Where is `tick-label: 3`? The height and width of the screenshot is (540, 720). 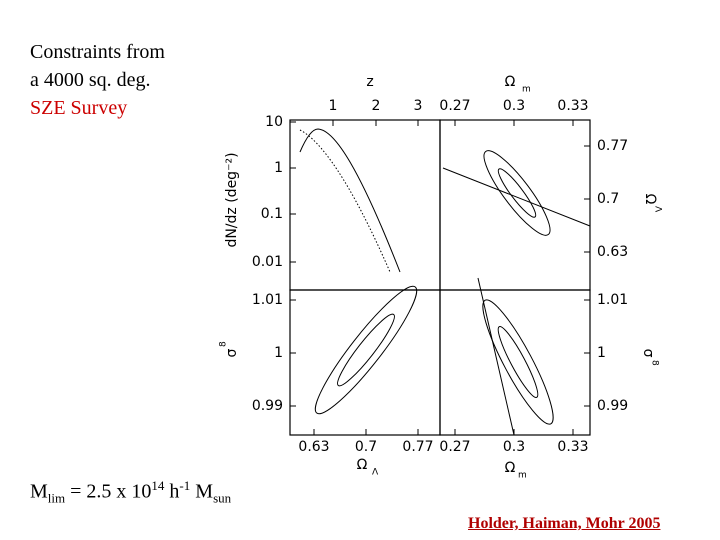 tick-label: 3 is located at coordinates (418, 106).